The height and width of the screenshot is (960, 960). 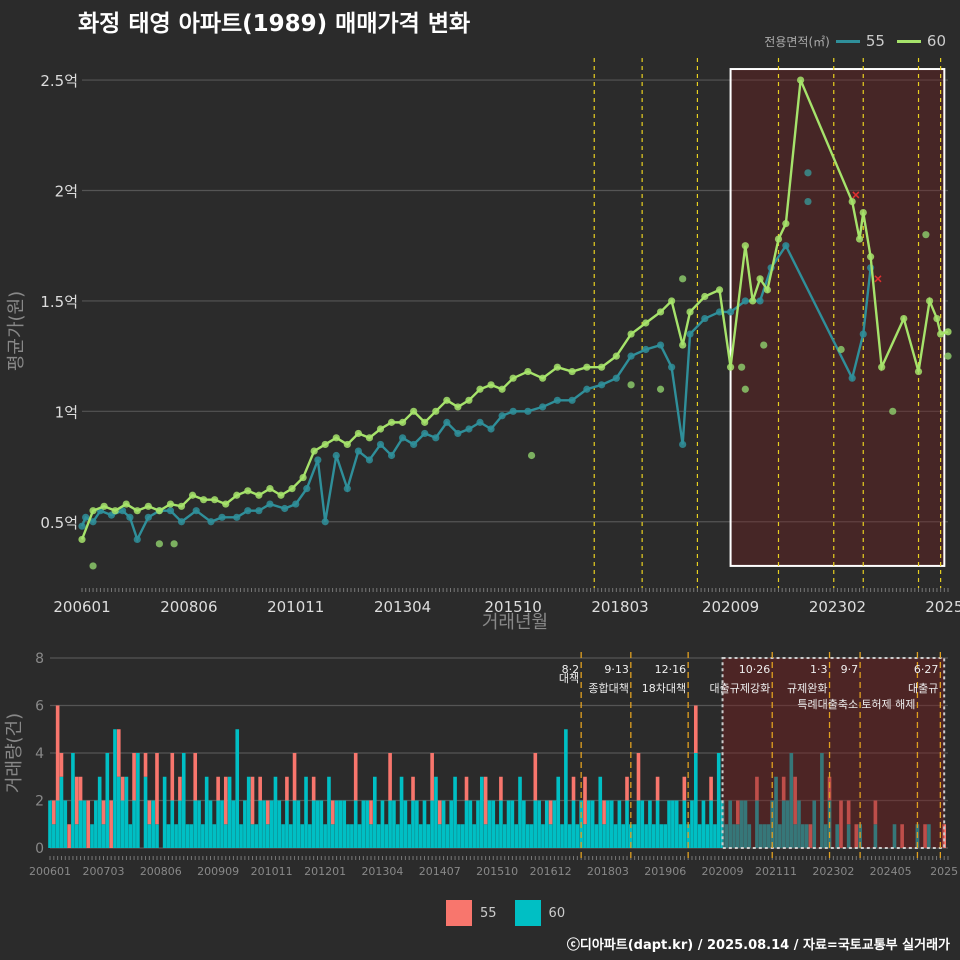 I want to click on price-xtick-label: 200806, so click(x=188, y=607).